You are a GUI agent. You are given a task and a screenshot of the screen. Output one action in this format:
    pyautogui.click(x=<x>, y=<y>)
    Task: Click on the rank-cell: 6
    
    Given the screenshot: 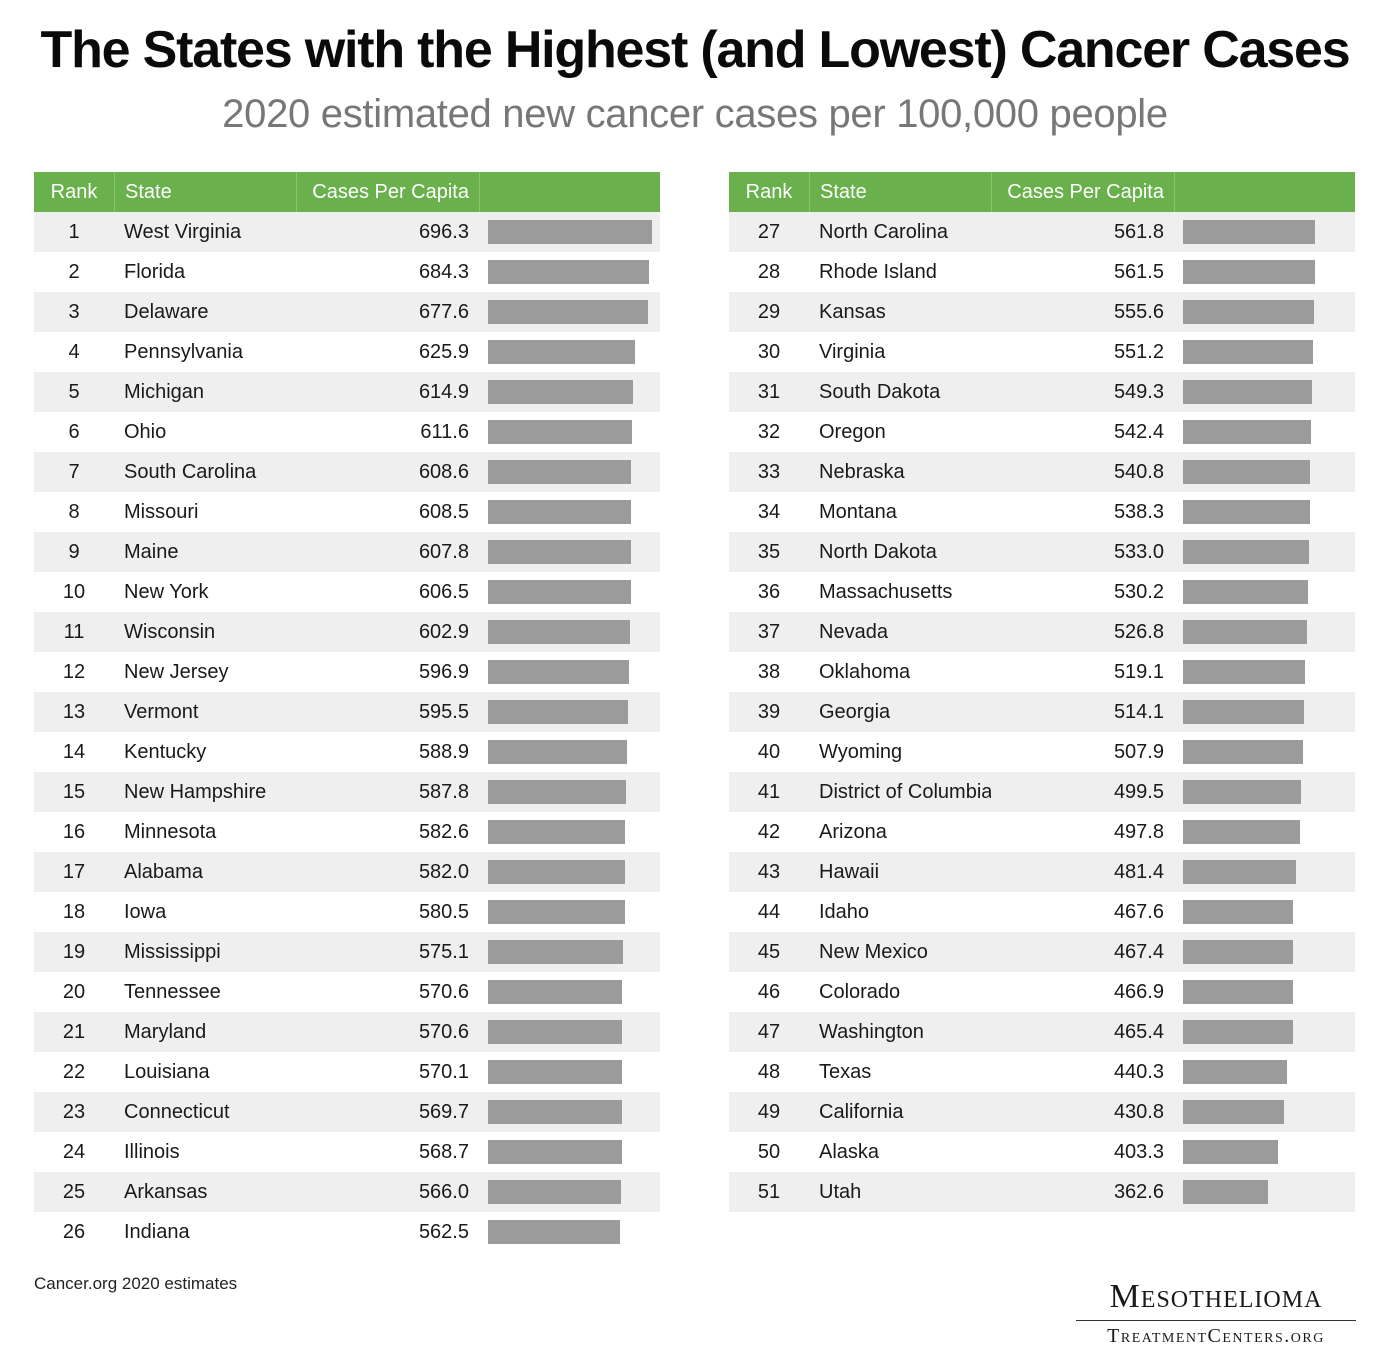 What is the action you would take?
    pyautogui.click(x=74, y=432)
    